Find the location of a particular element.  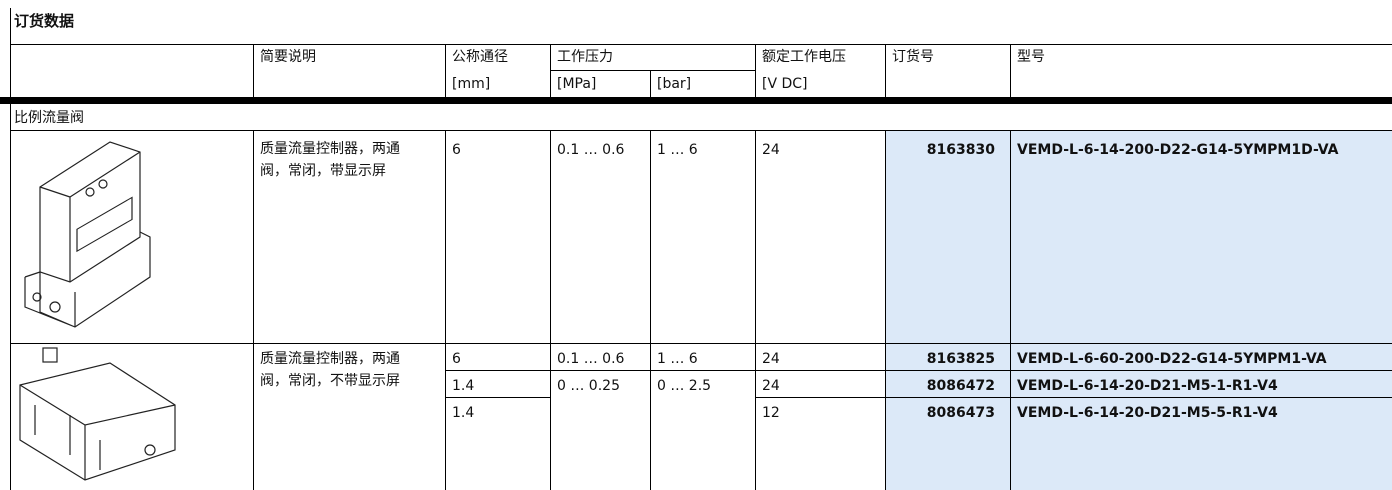

header: 型号 is located at coordinates (1031, 57).